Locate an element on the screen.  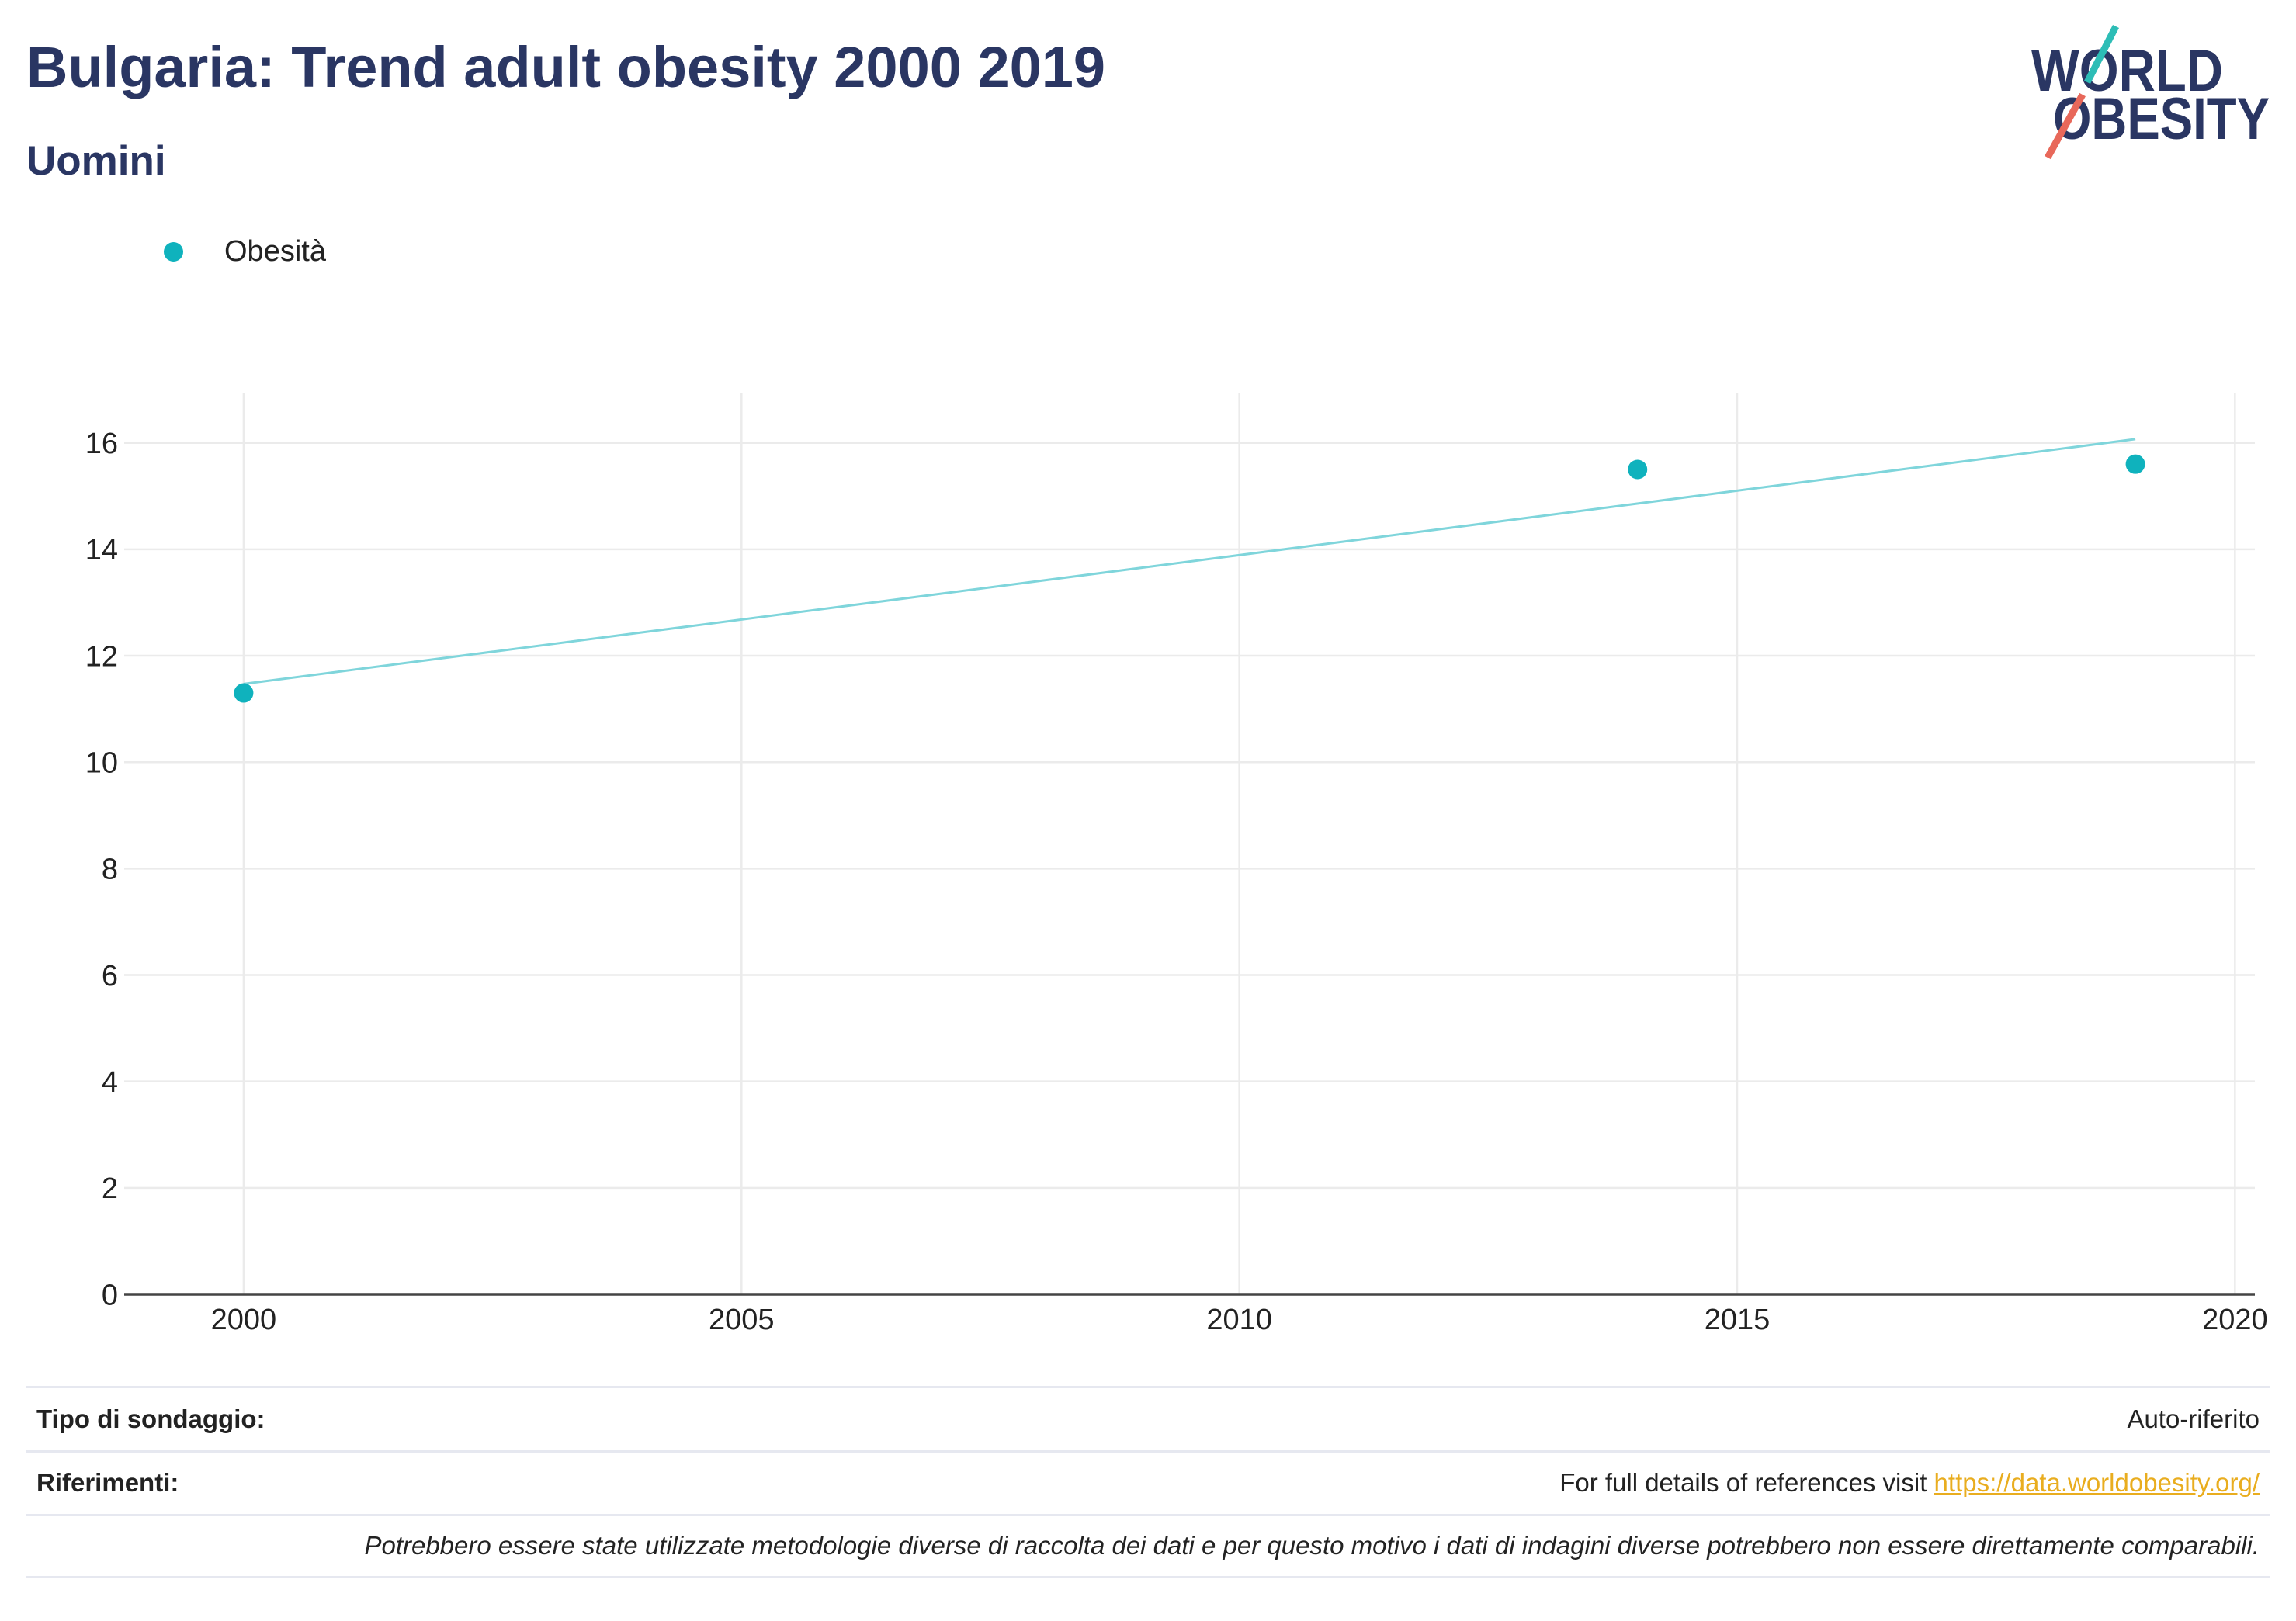
x-tick-label-2020: 2020 is located at coordinates (2235, 1320).